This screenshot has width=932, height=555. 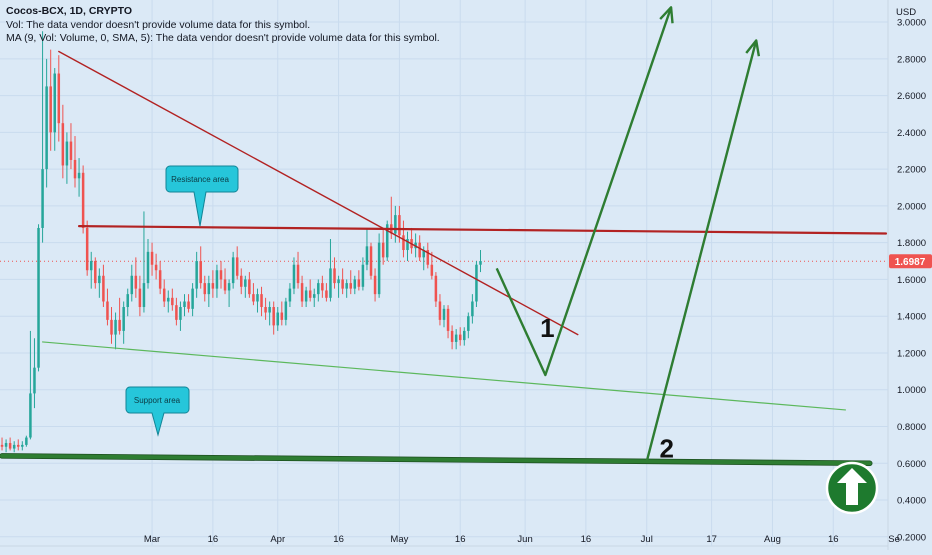 I want to click on y-tick-label: 0.2000, so click(x=911, y=537).